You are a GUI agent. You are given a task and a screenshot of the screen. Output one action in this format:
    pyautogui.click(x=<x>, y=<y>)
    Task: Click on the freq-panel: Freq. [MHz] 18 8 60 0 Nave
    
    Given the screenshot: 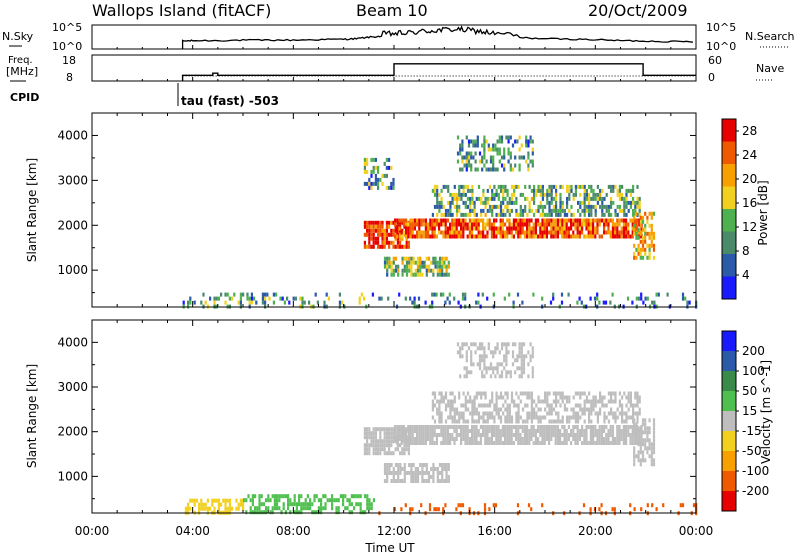 What is the action you would take?
    pyautogui.click(x=395, y=69)
    